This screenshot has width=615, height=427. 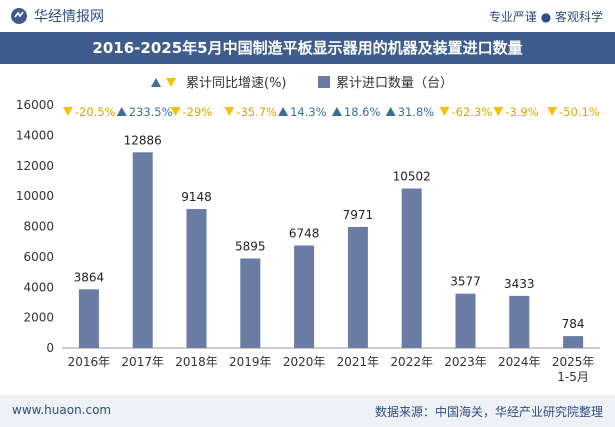 I want to click on growth-label: -62.3%, so click(x=472, y=112).